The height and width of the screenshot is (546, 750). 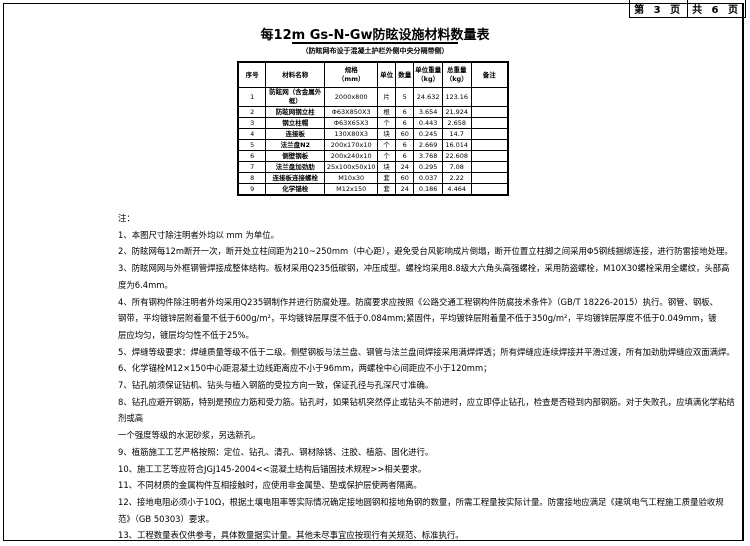 What do you see at coordinates (351, 156) in the screenshot?
I see `table-cell: 200x240x10` at bounding box center [351, 156].